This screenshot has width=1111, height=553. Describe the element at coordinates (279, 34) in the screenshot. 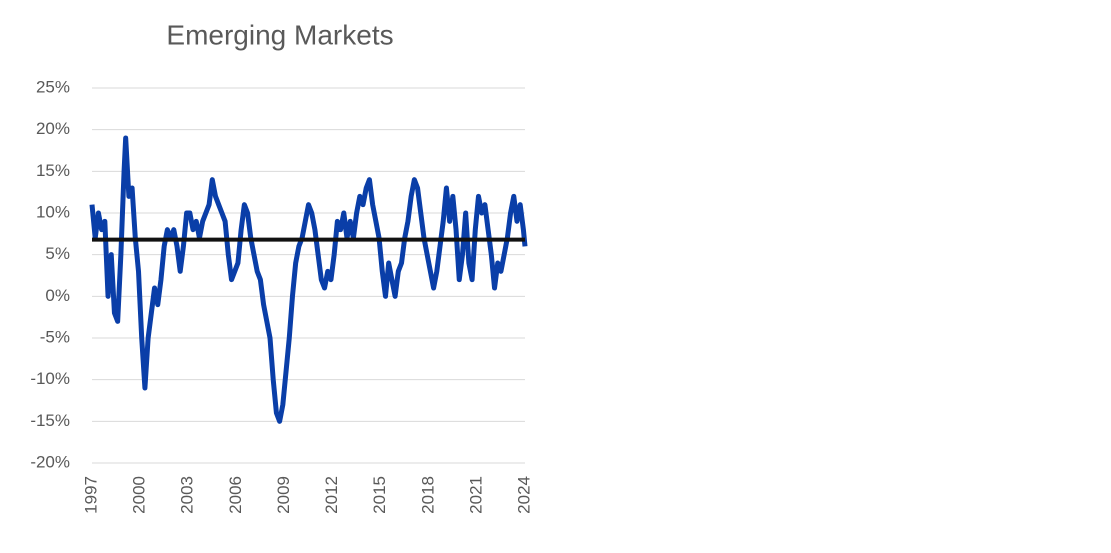

I see `chart-title: Emerging Markets` at that location.